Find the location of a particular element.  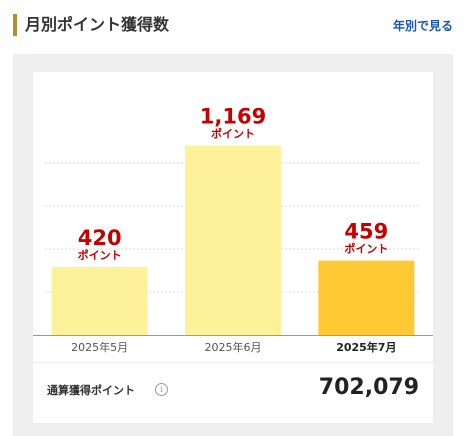

total-points-value: 702,079 is located at coordinates (368, 387).